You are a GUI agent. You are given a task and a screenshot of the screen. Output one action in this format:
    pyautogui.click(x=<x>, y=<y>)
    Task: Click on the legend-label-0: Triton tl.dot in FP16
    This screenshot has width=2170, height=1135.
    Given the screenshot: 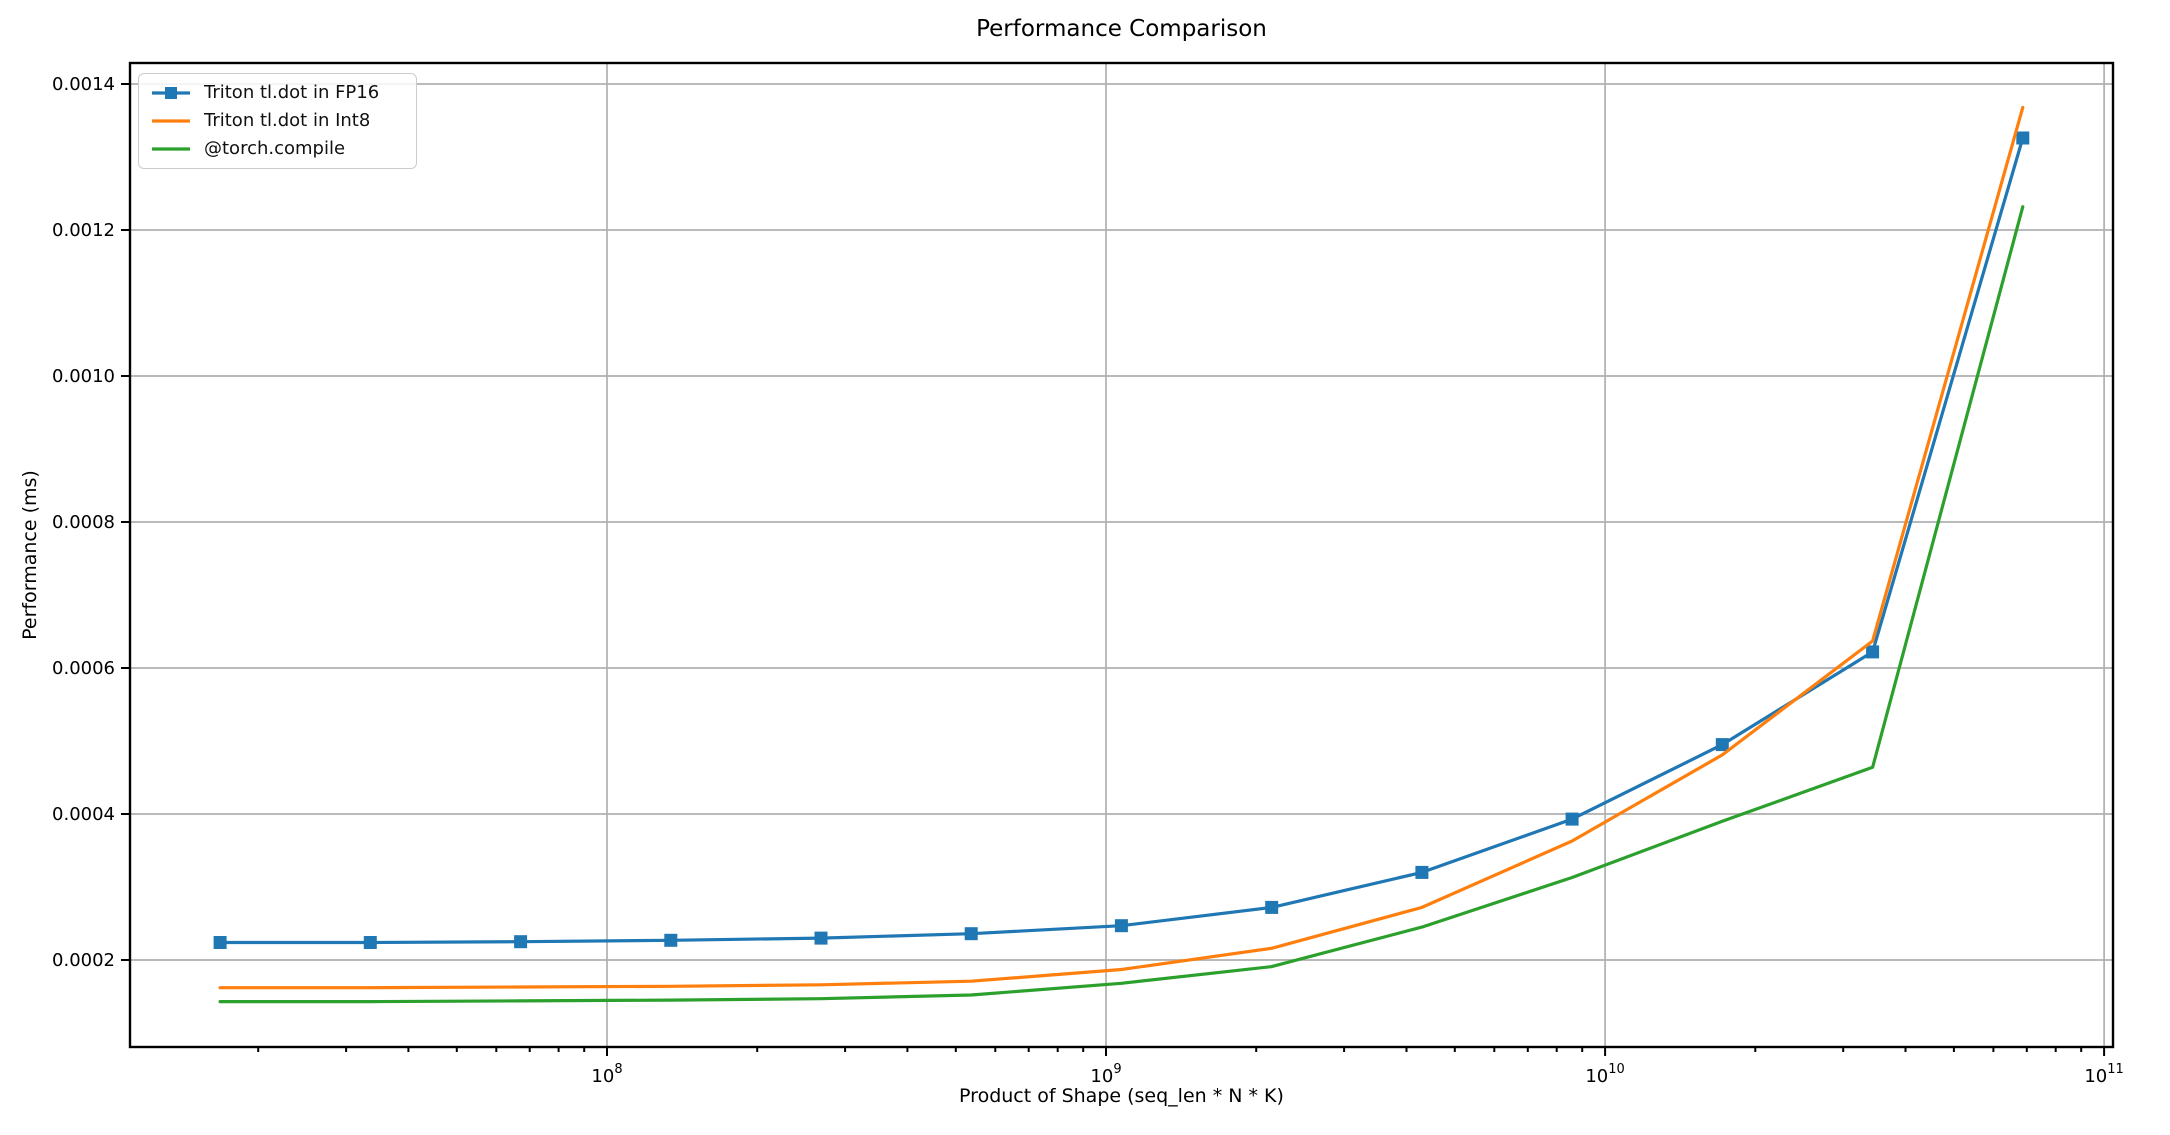 What is the action you would take?
    pyautogui.click(x=292, y=92)
    